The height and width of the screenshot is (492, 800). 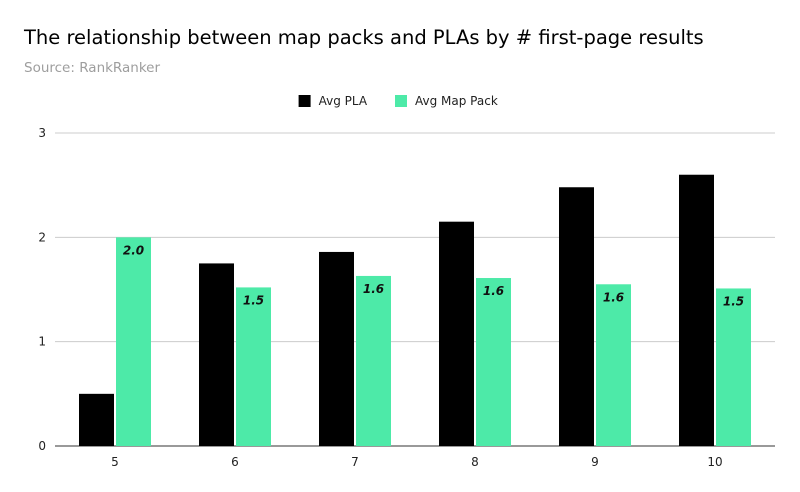 I want to click on x-tick-label: 5, so click(x=115, y=462).